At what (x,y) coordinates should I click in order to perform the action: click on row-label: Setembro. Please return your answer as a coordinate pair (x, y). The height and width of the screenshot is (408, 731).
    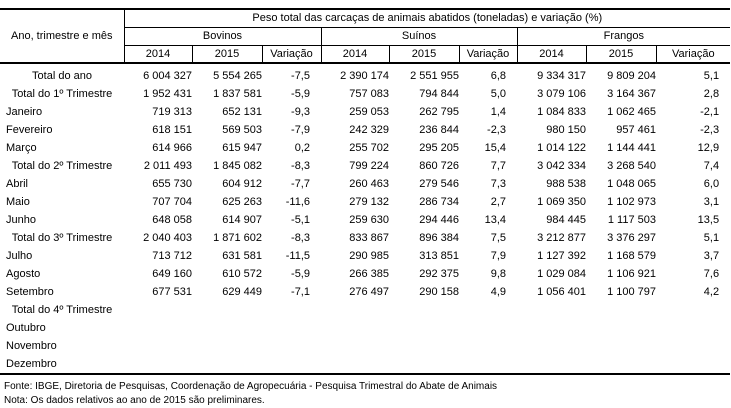
    Looking at the image, I should click on (30, 291).